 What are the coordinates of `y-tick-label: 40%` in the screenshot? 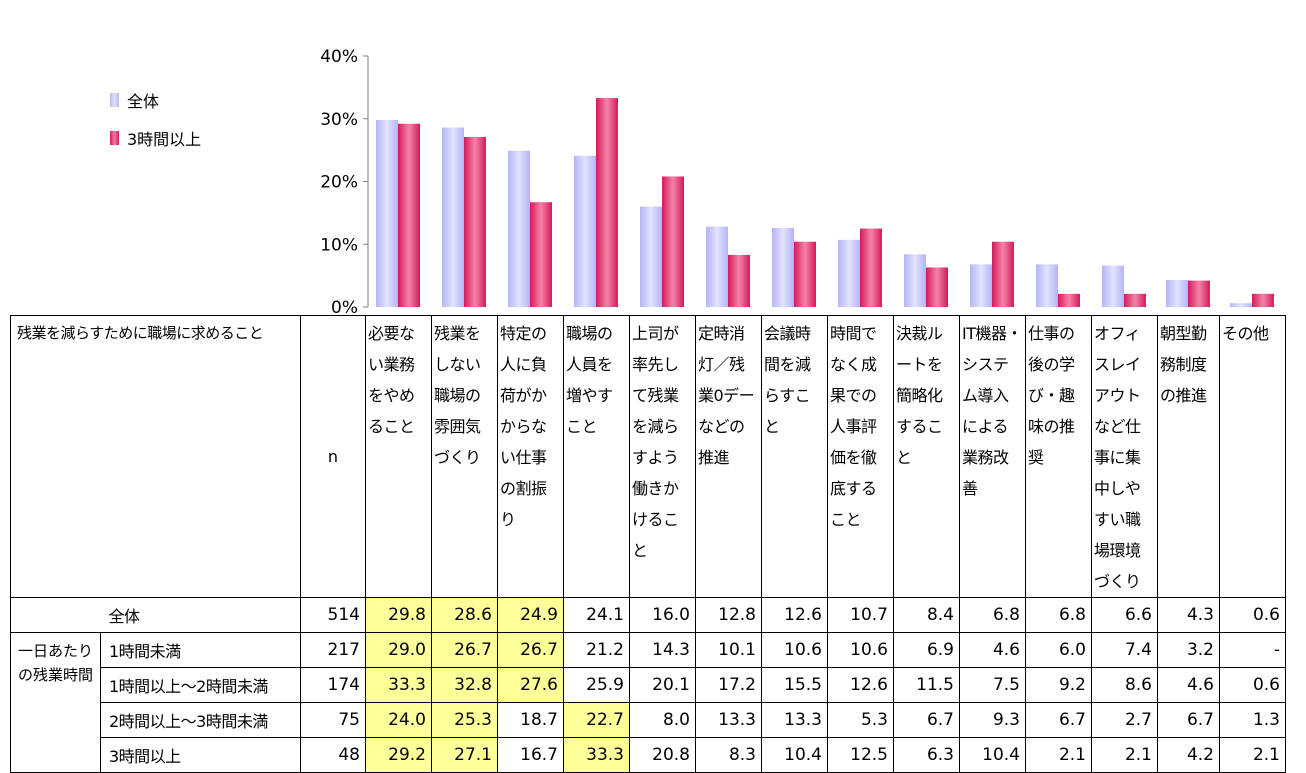 It's located at (339, 57).